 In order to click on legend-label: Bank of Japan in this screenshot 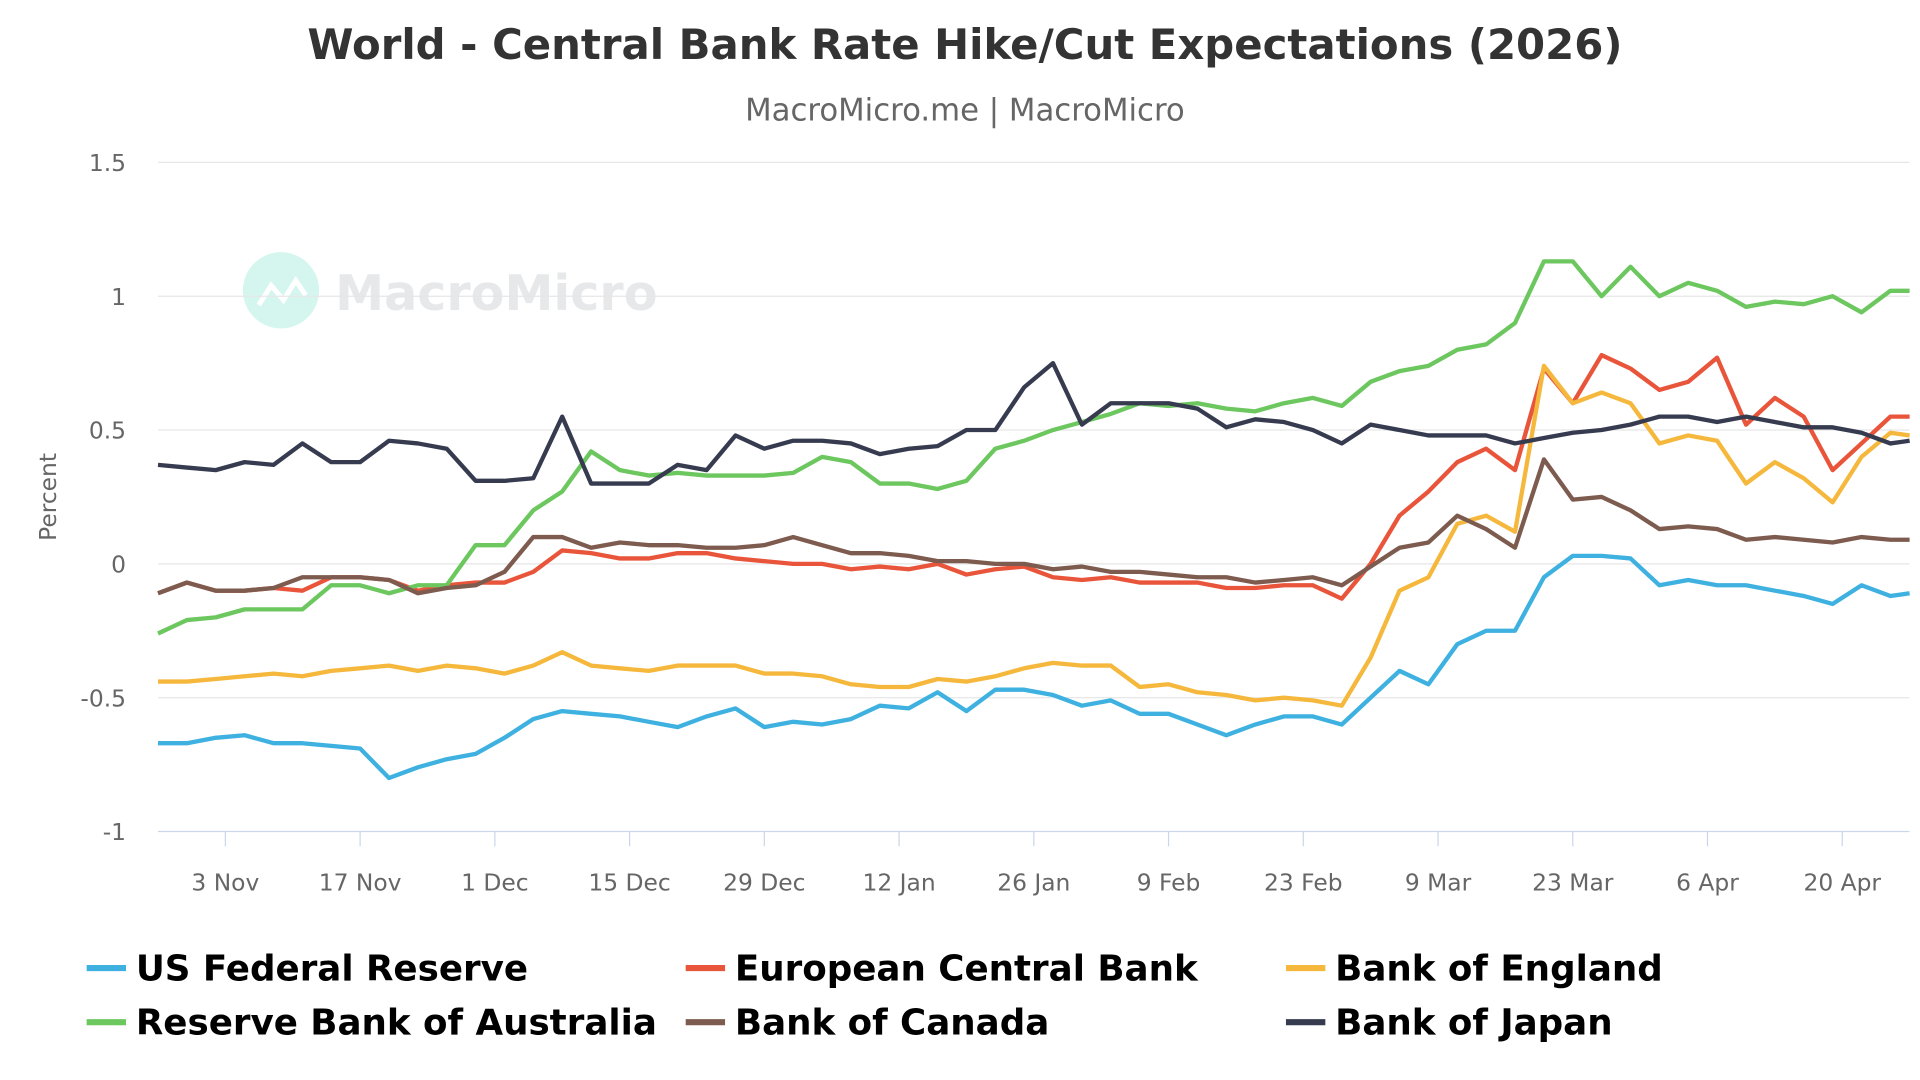, I will do `click(1473, 1022)`.